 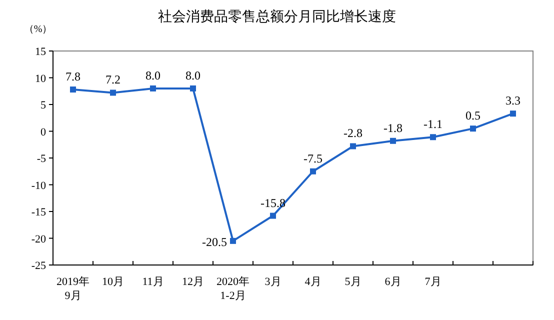 I want to click on xtick: 6月, so click(x=393, y=282).